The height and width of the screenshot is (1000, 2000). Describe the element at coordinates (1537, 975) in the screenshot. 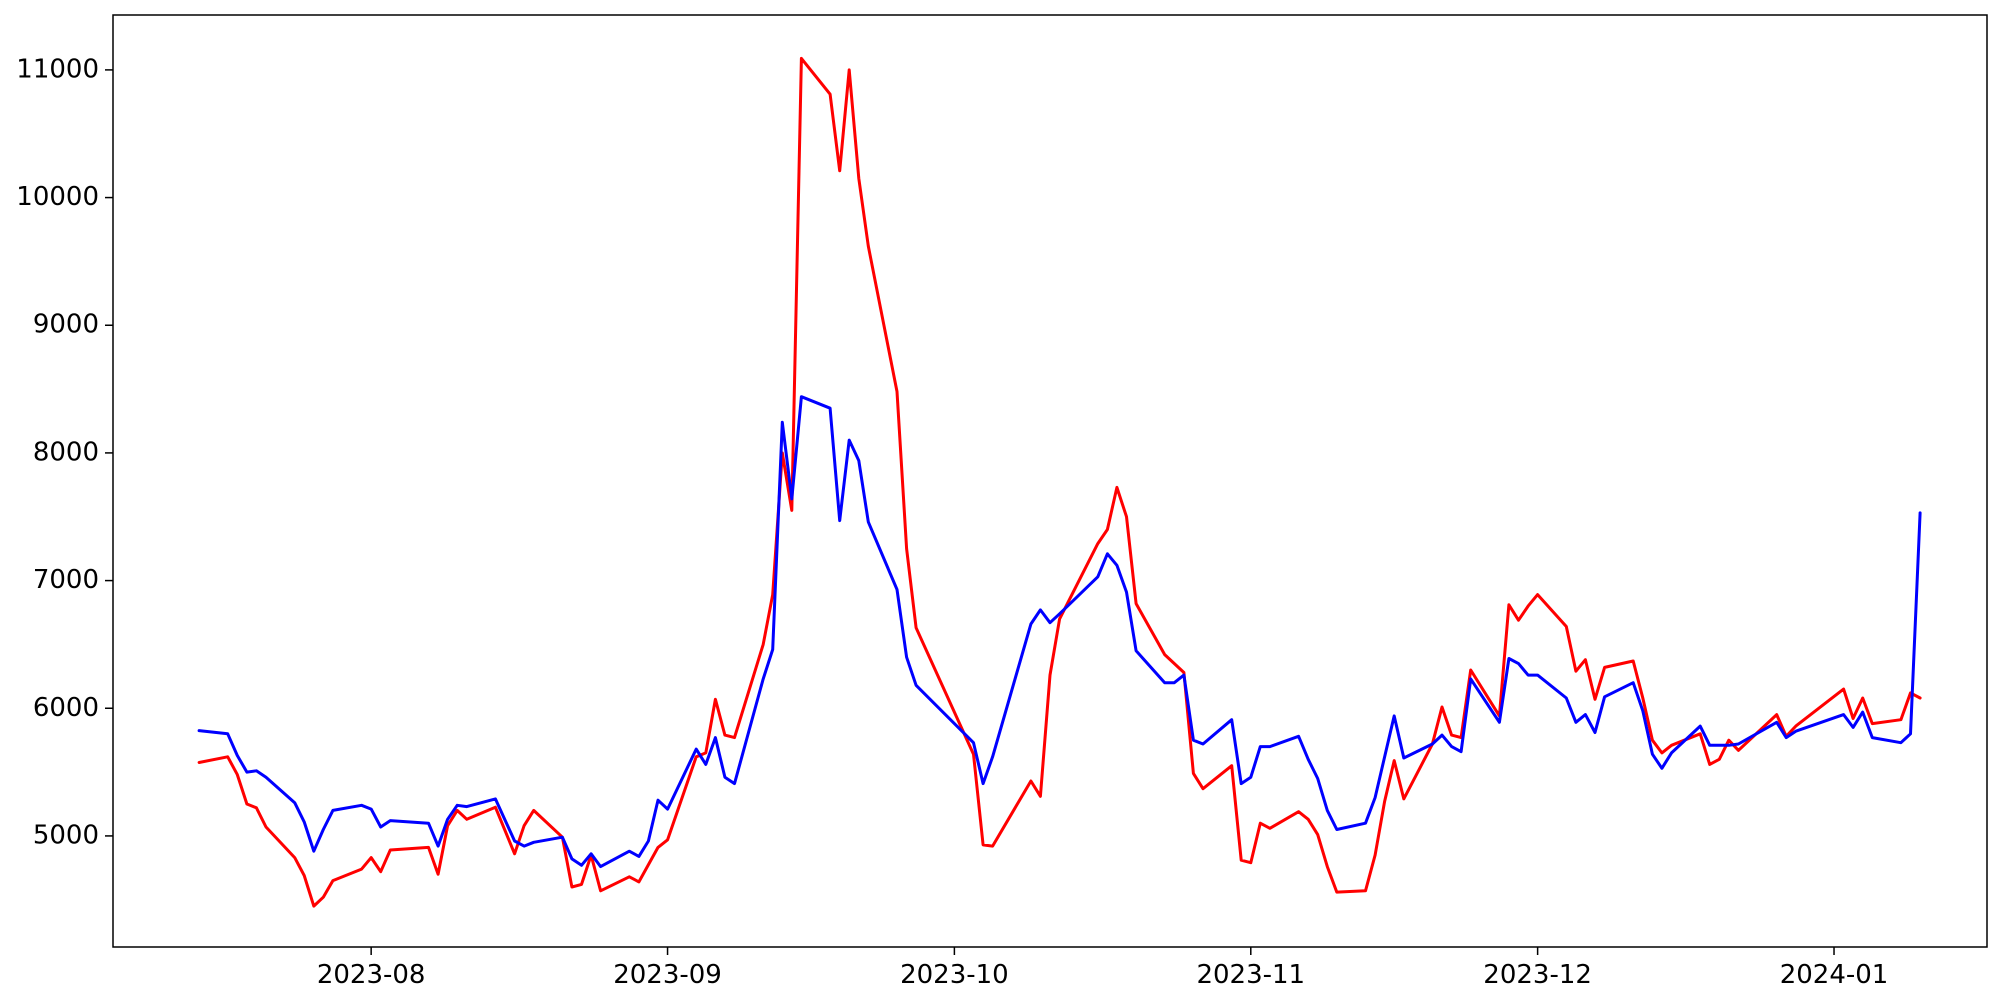

I see `x-tick-label: 2023-12` at that location.